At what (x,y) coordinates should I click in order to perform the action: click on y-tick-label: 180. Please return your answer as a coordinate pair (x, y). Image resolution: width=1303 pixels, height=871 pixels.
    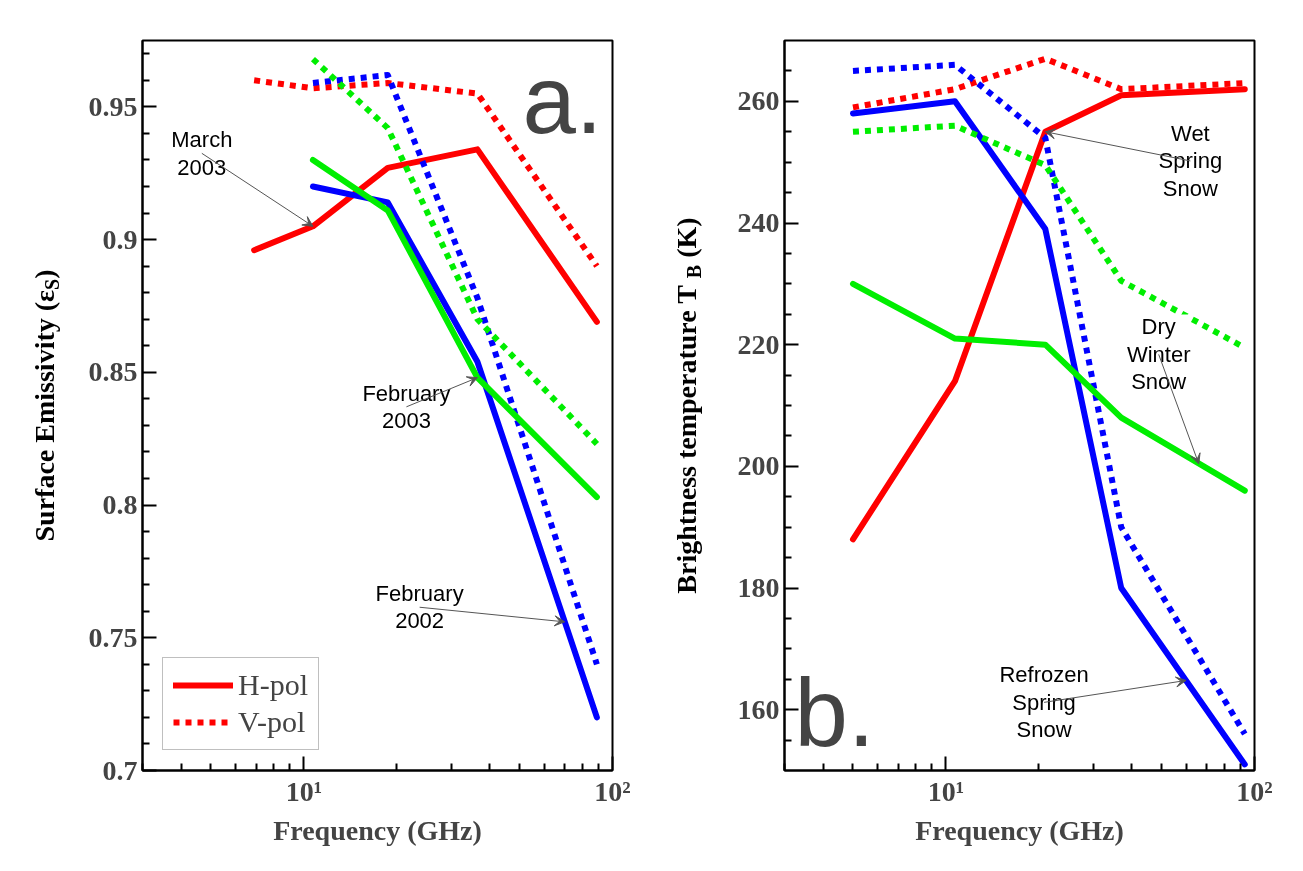
    Looking at the image, I should click on (758, 587).